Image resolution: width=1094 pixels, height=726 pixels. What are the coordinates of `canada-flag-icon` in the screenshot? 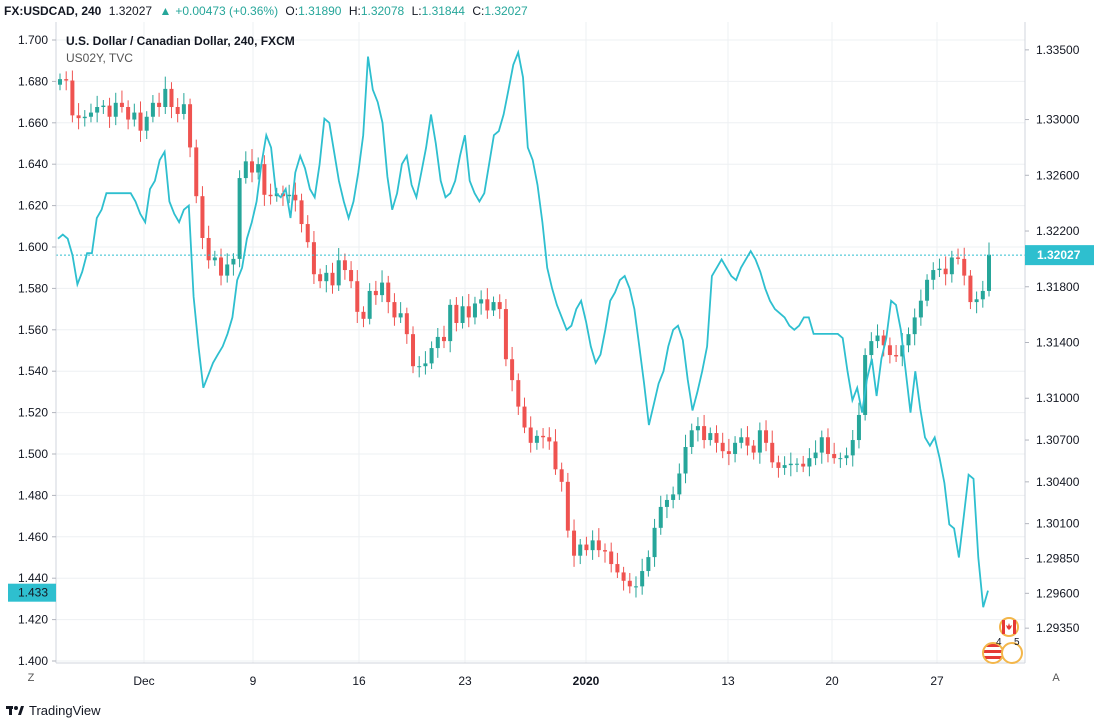 It's located at (1009, 627).